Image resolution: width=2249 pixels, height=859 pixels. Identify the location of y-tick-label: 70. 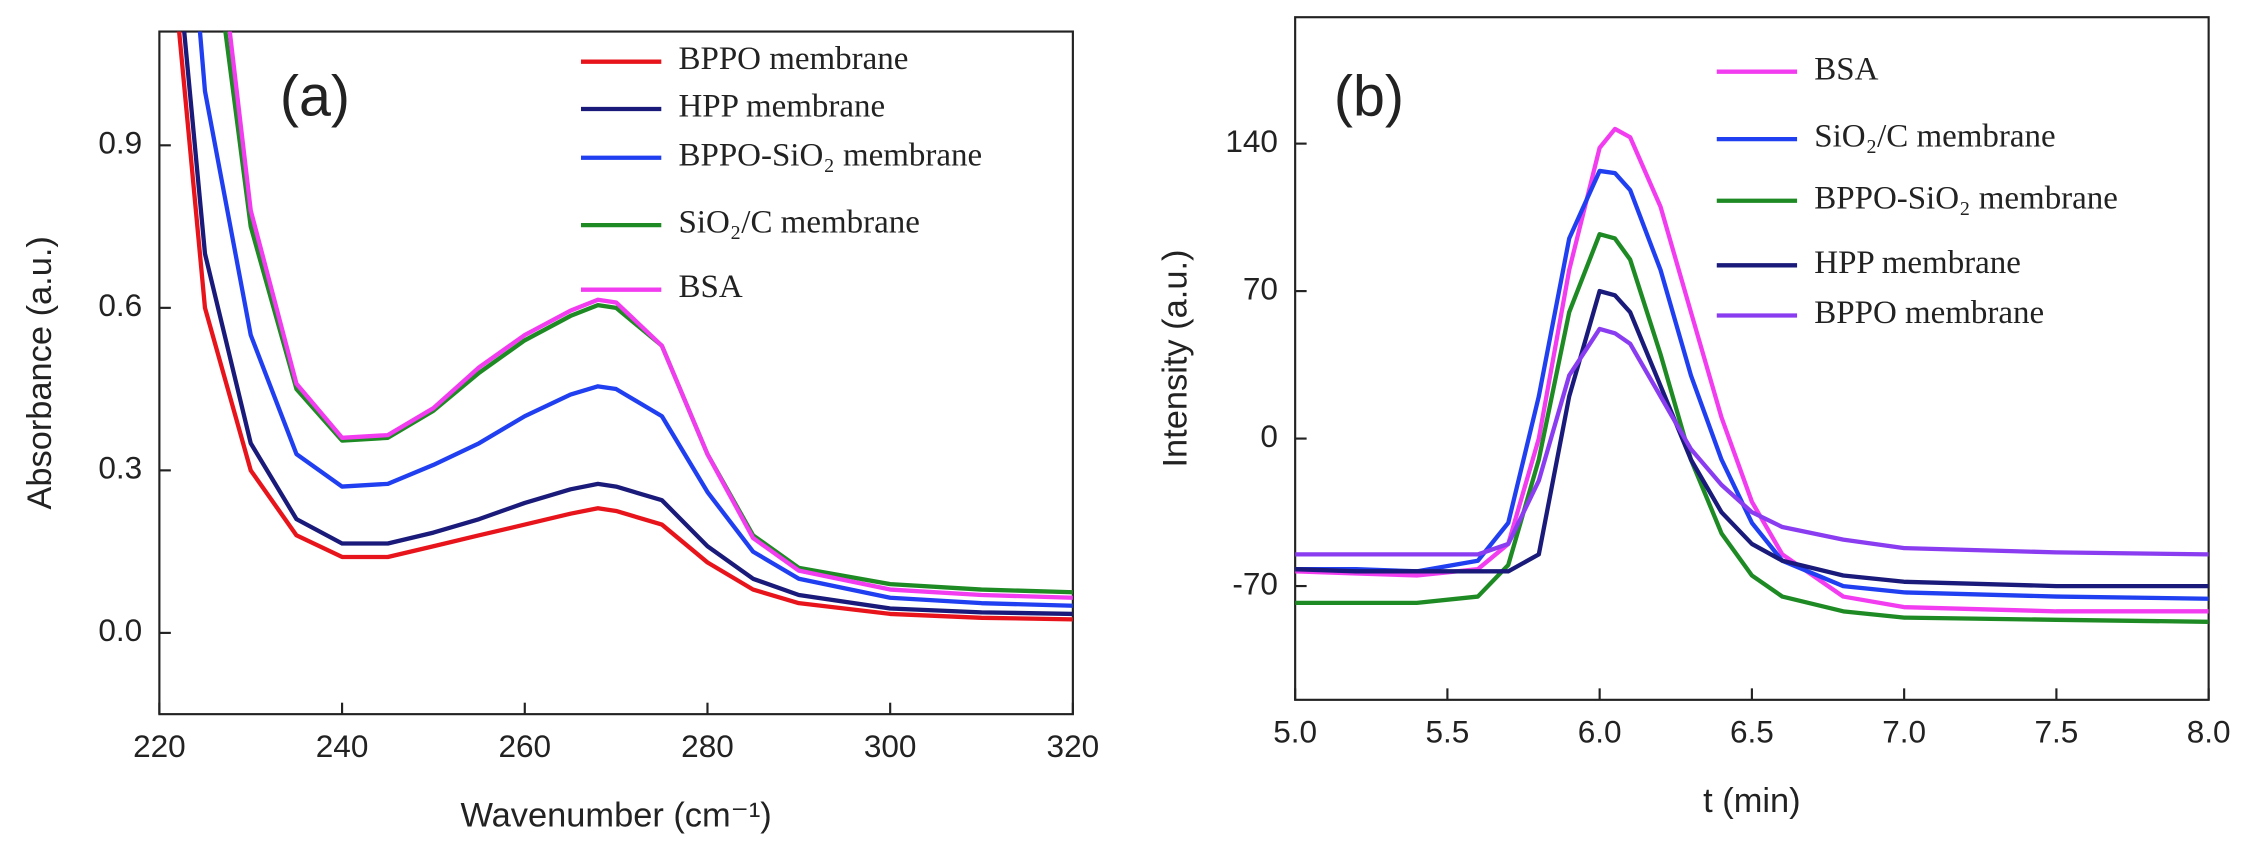
(1260, 288).